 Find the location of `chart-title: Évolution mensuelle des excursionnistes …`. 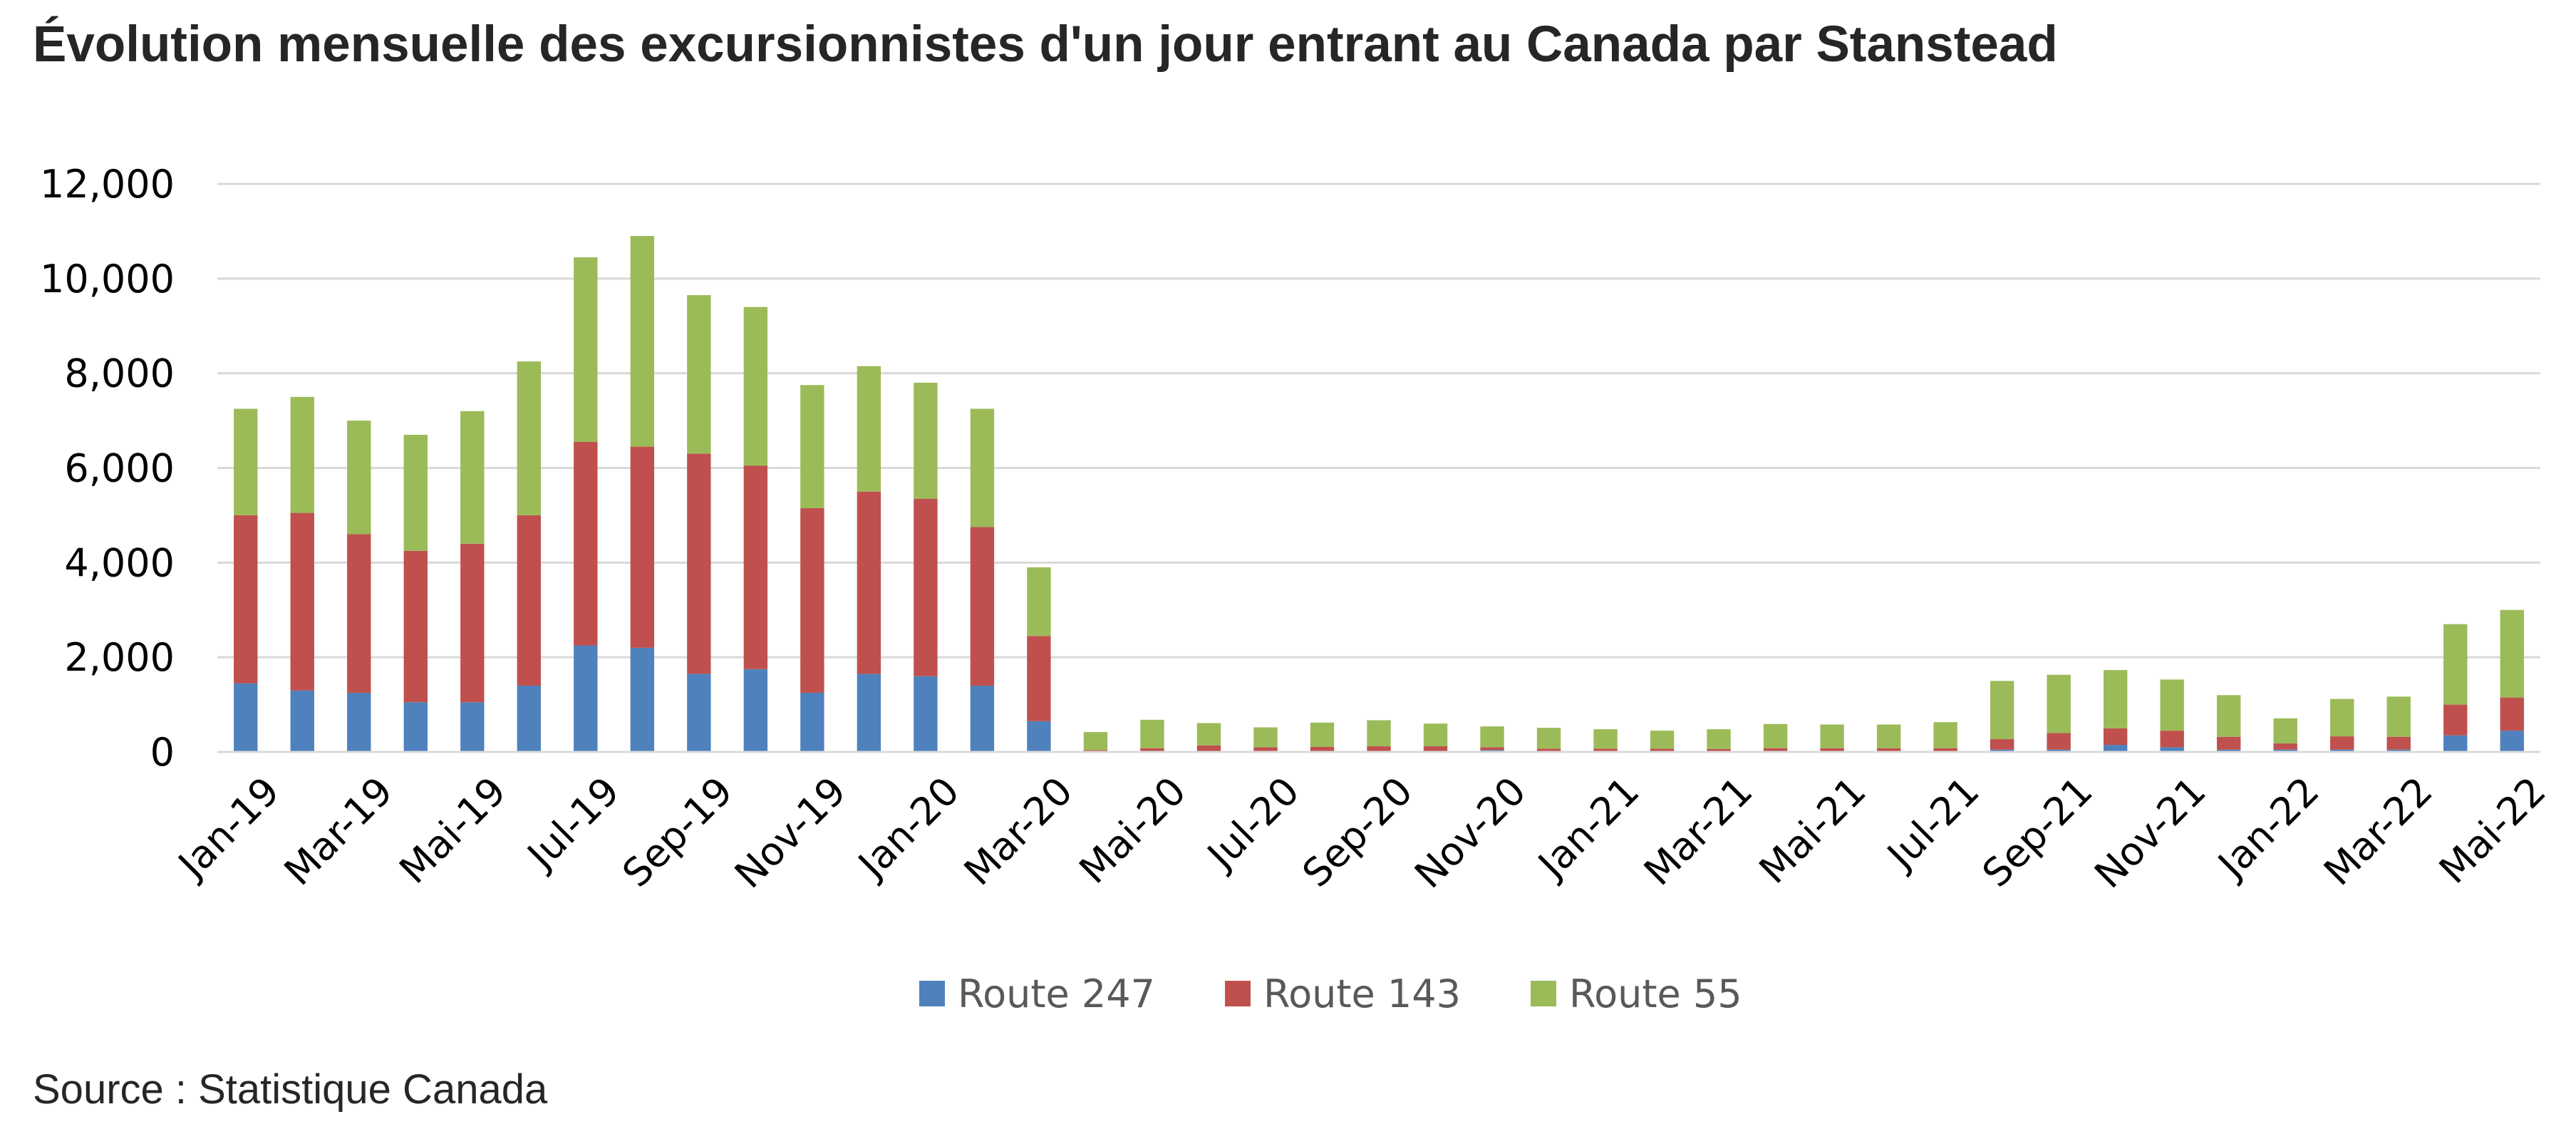

chart-title: Évolution mensuelle des excursionnistes … is located at coordinates (1046, 44).